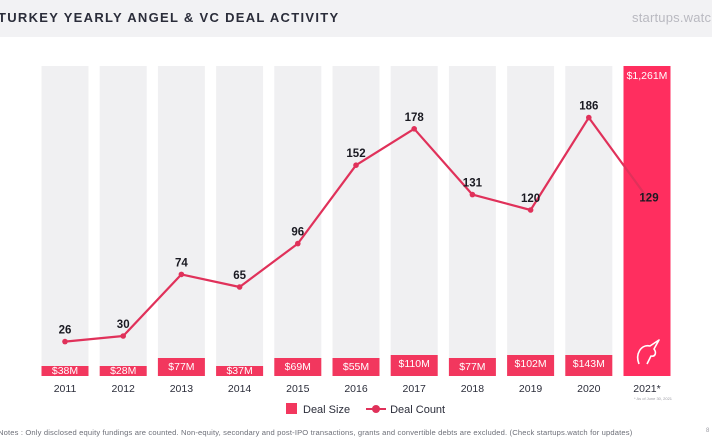  I want to click on deal-size-label: $110M, so click(414, 364).